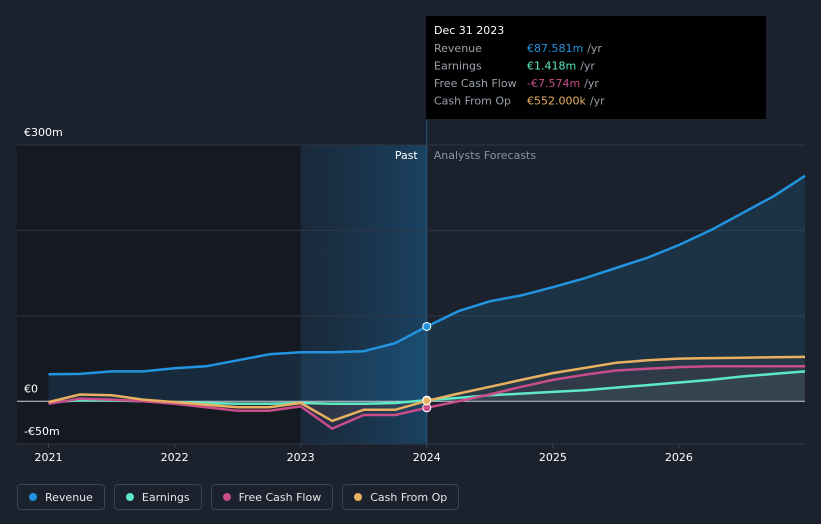 This screenshot has width=821, height=524. I want to click on legend-item: Revenue, so click(61, 497).